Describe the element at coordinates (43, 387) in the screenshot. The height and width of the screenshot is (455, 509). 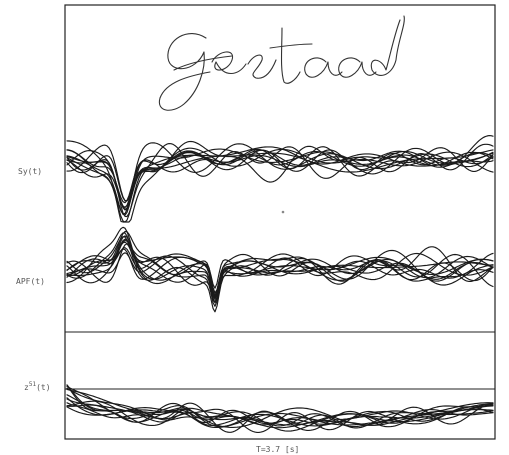
I see `z-label-suffix: (t)` at that location.